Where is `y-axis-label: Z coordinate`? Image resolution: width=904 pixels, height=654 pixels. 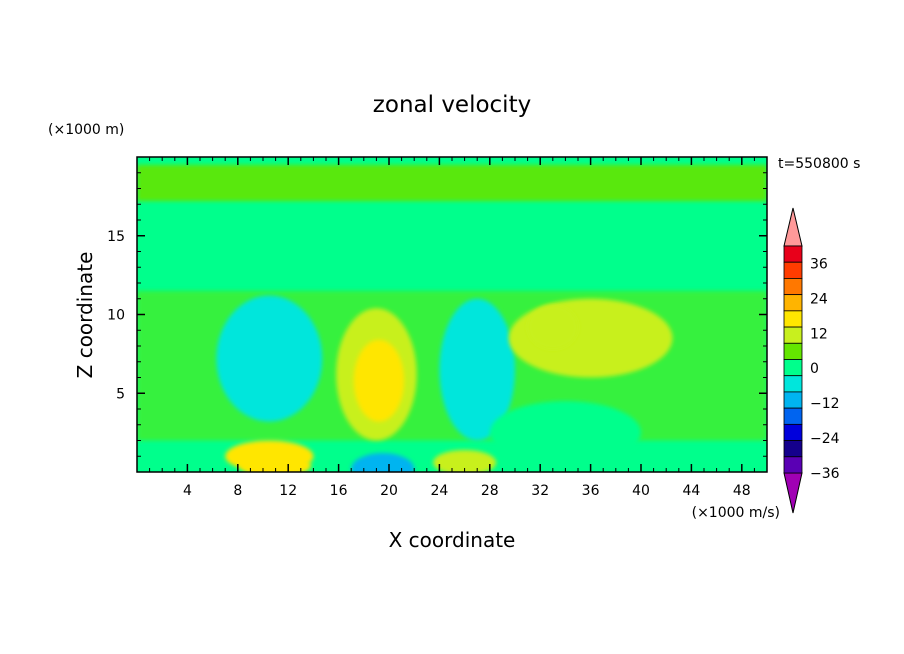
y-axis-label: Z coordinate is located at coordinates (85, 315).